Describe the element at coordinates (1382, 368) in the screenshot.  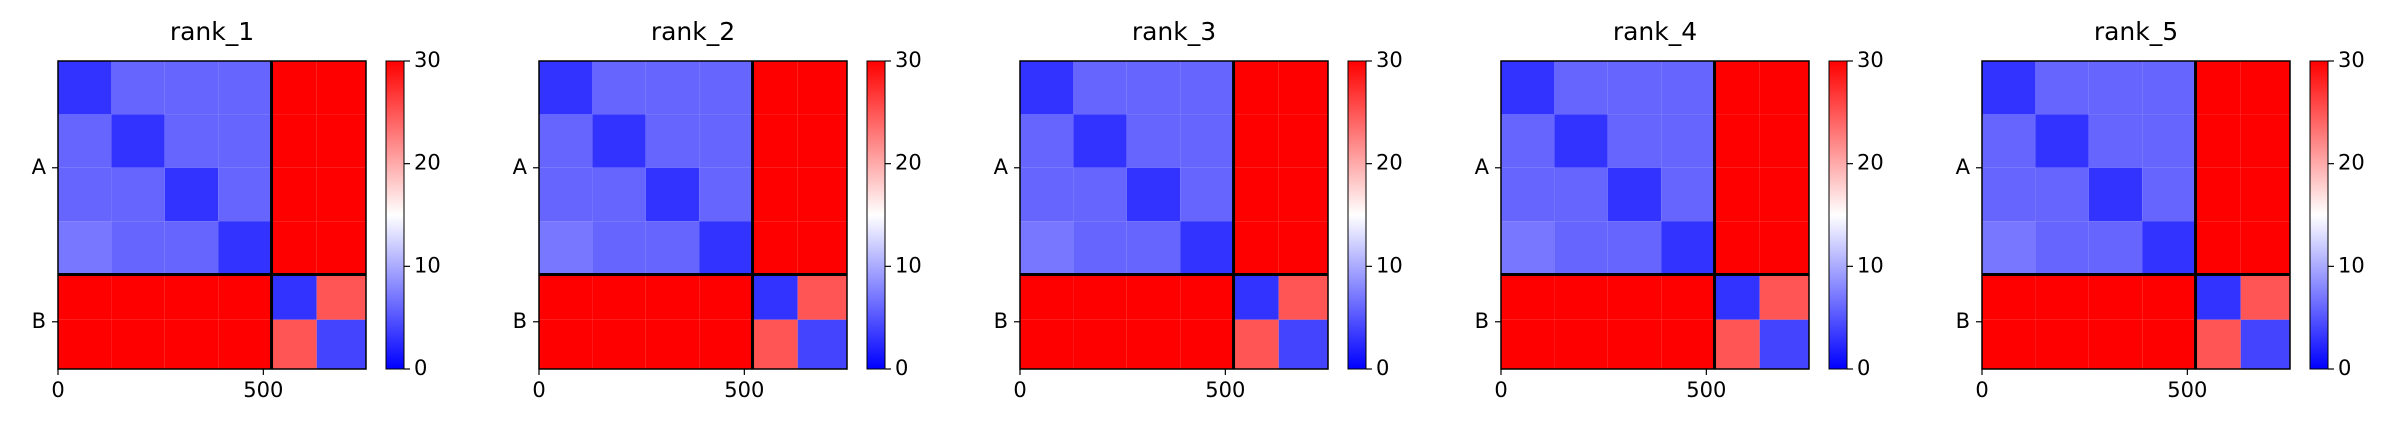
I see `colorbar-tick-label: 0` at that location.